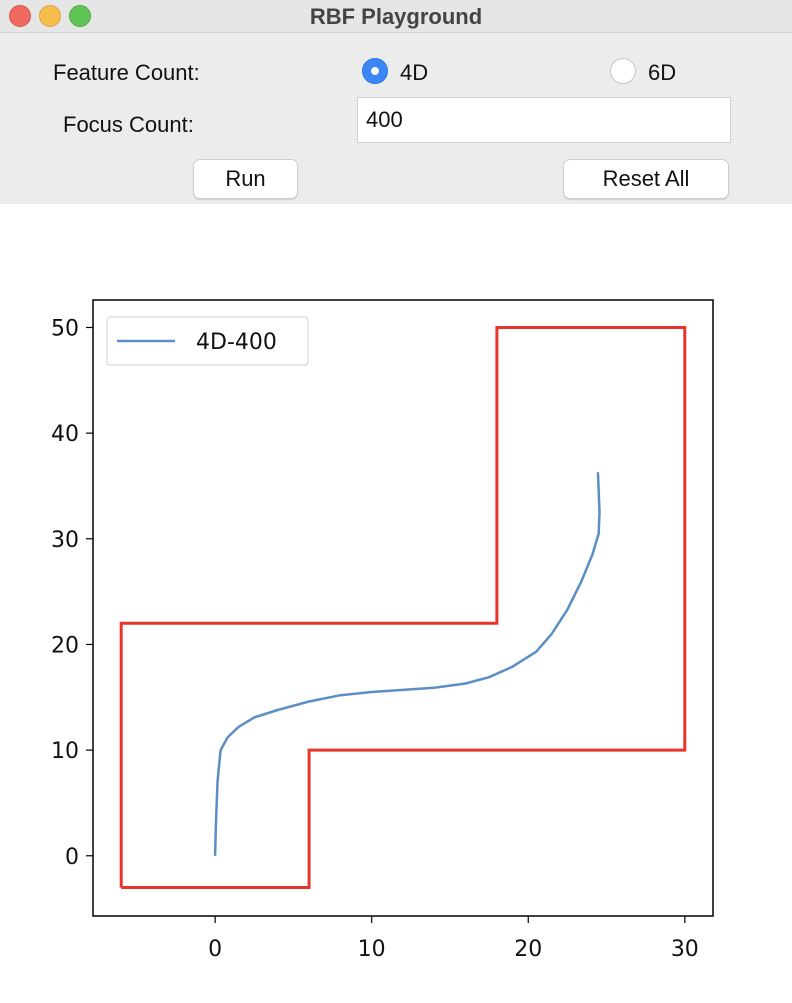 Image resolution: width=792 pixels, height=1003 pixels. What do you see at coordinates (528, 949) in the screenshot?
I see `x-tick-label: 20` at bounding box center [528, 949].